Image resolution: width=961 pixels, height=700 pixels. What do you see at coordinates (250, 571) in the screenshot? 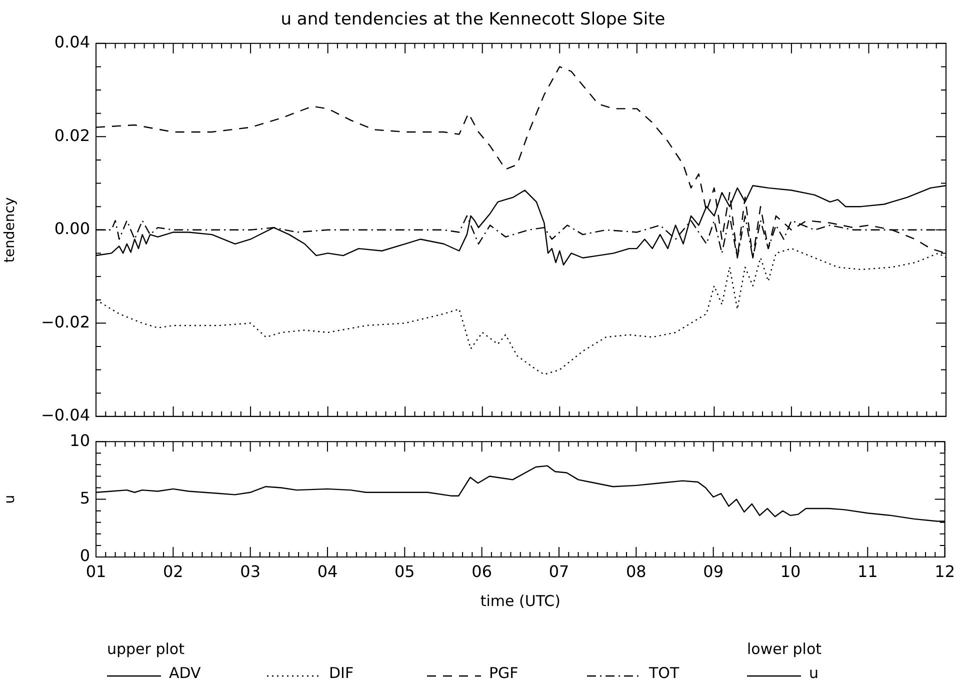
I see `x-tick-label: 03` at bounding box center [250, 571].